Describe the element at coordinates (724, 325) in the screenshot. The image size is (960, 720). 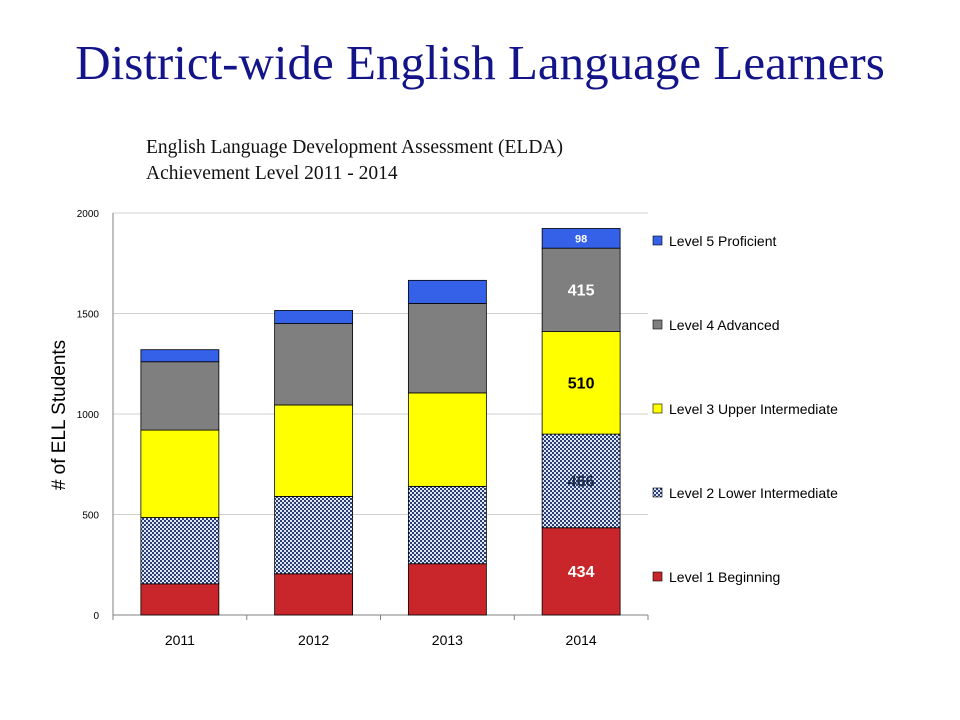
I see `legend-label: Level 4 Advanced` at that location.